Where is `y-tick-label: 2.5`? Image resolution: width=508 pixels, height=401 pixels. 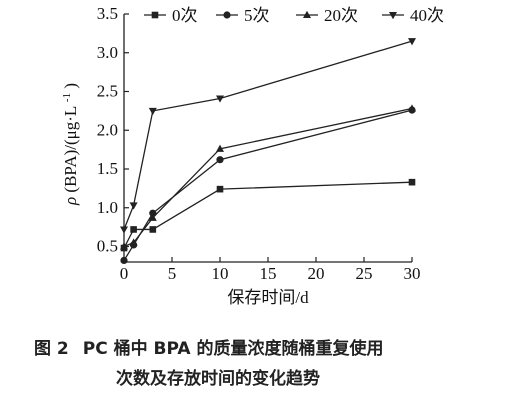 y-tick-label: 2.5 is located at coordinates (107, 91).